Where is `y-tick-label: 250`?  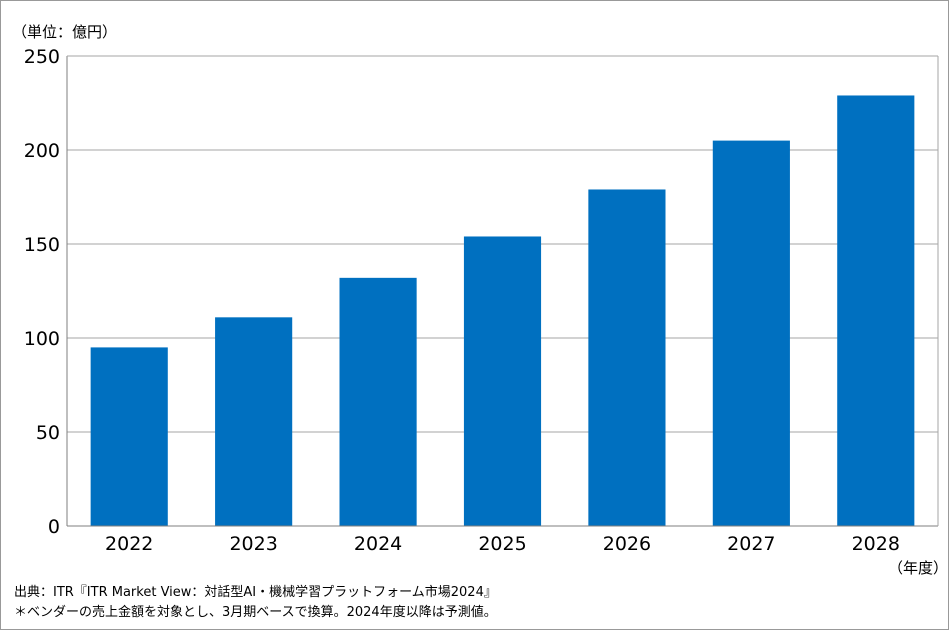 y-tick-label: 250 is located at coordinates (42, 57).